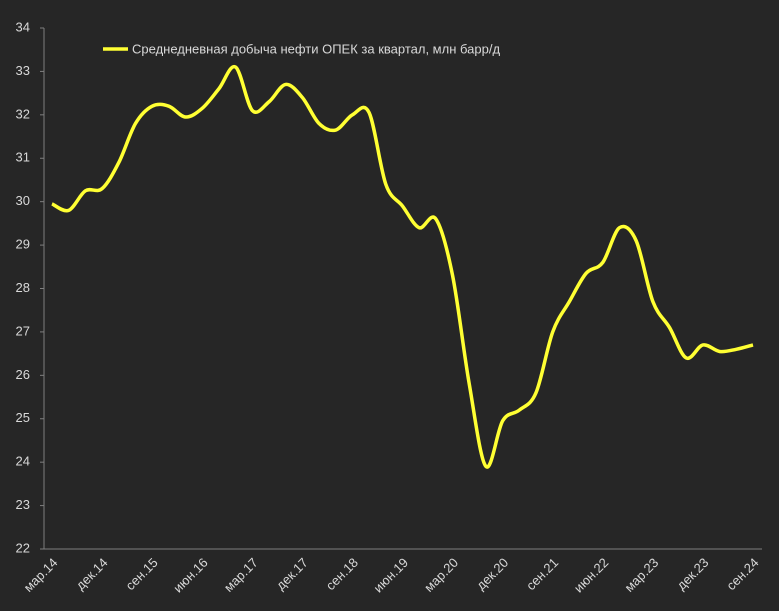 The image size is (779, 611). Describe the element at coordinates (23, 461) in the screenshot. I see `y-tick-label: 24` at that location.